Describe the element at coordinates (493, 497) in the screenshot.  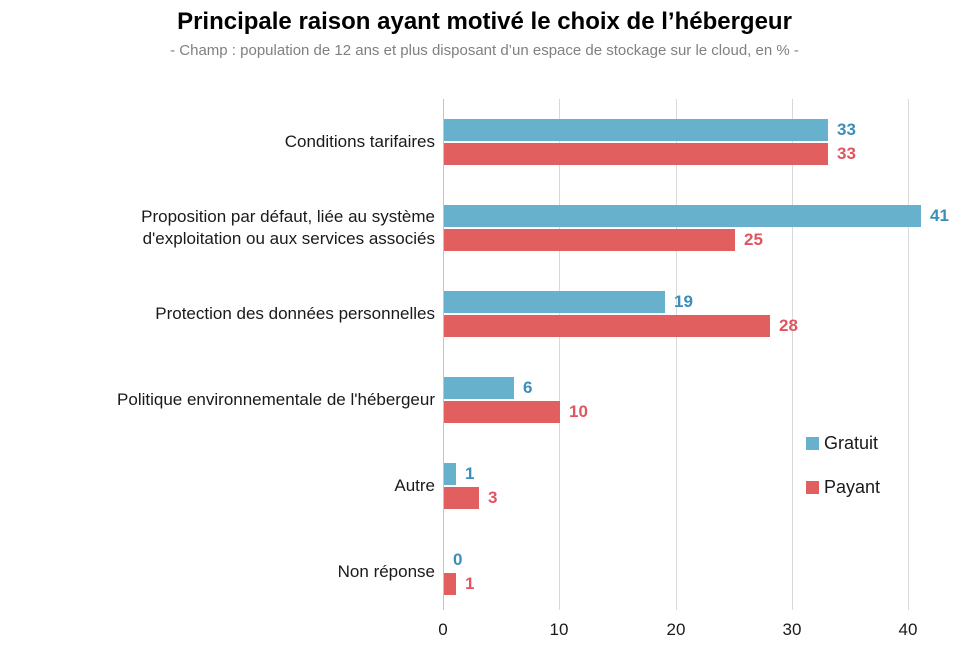
I see `bar-value-label: 3` at that location.